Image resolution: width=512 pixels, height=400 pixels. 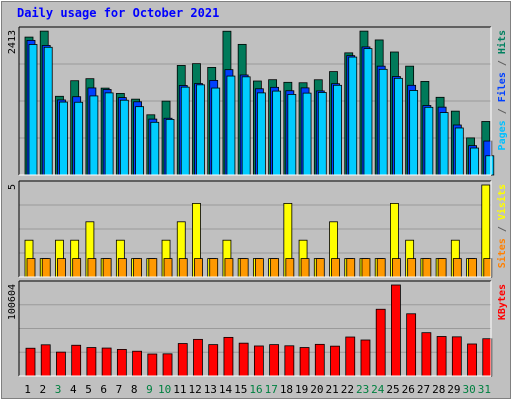 What do you see at coordinates (164, 389) in the screenshot?
I see `day-label-10: 10` at bounding box center [164, 389].